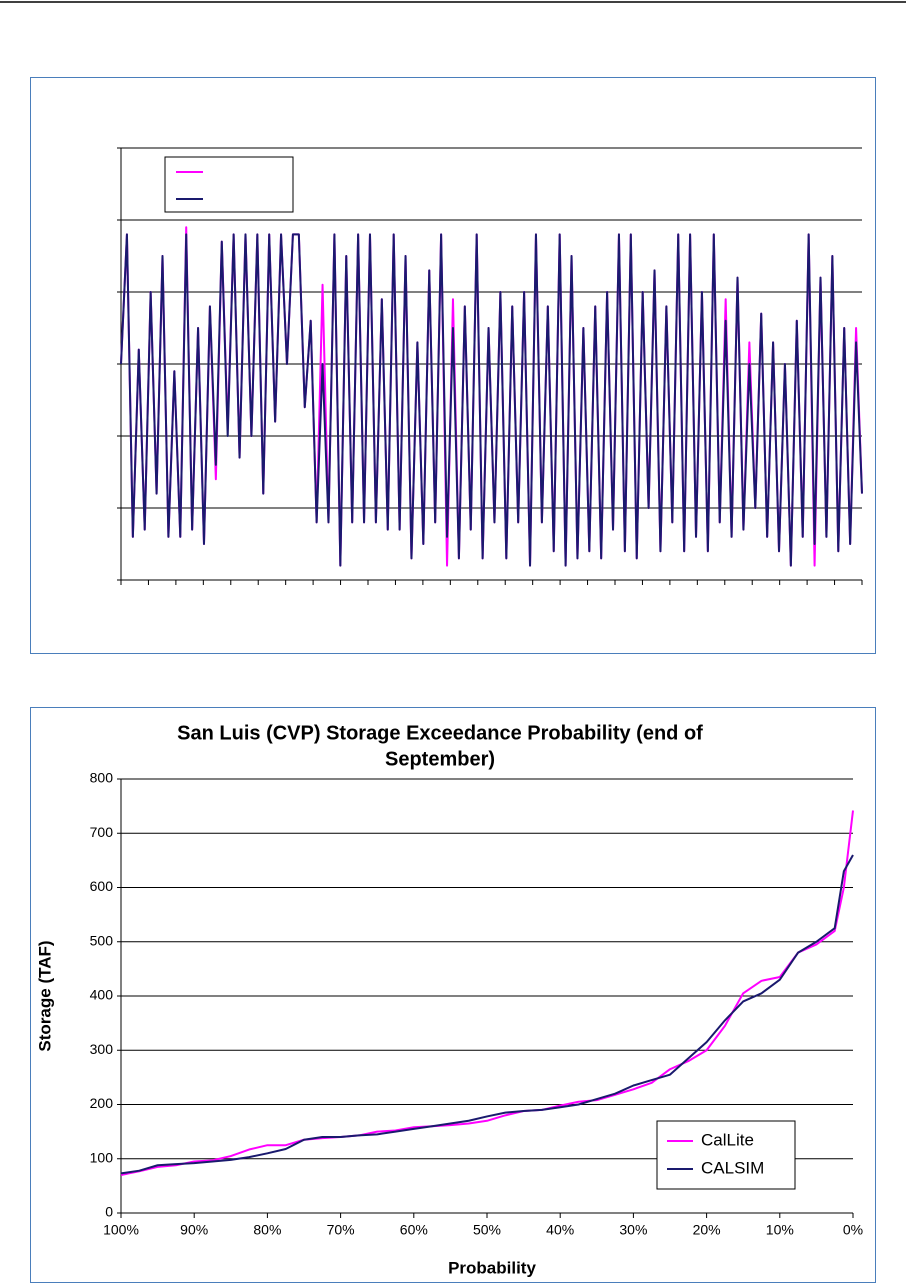 This screenshot has height=1288, width=906. What do you see at coordinates (853, 1230) in the screenshot?
I see `x-tick-label: 0%` at bounding box center [853, 1230].